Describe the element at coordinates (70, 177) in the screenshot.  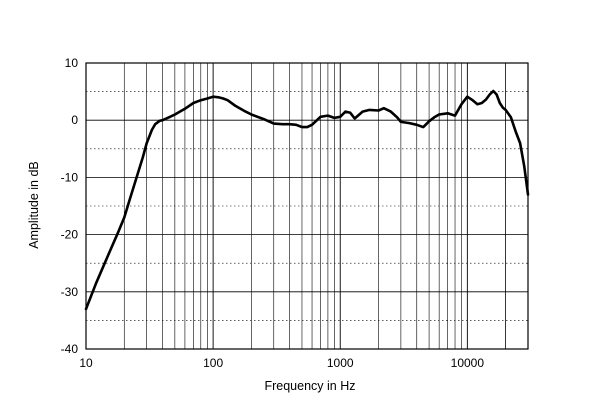
I see `y-tick-label: -10` at that location.